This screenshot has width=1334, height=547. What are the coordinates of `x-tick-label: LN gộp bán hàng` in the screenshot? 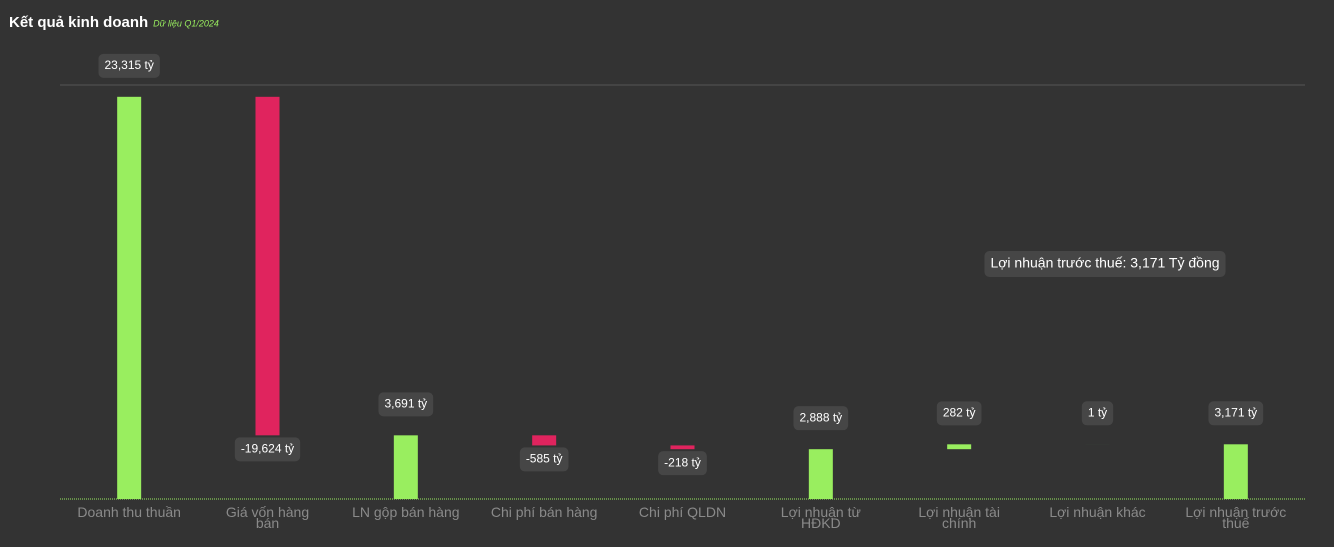 It's located at (406, 512).